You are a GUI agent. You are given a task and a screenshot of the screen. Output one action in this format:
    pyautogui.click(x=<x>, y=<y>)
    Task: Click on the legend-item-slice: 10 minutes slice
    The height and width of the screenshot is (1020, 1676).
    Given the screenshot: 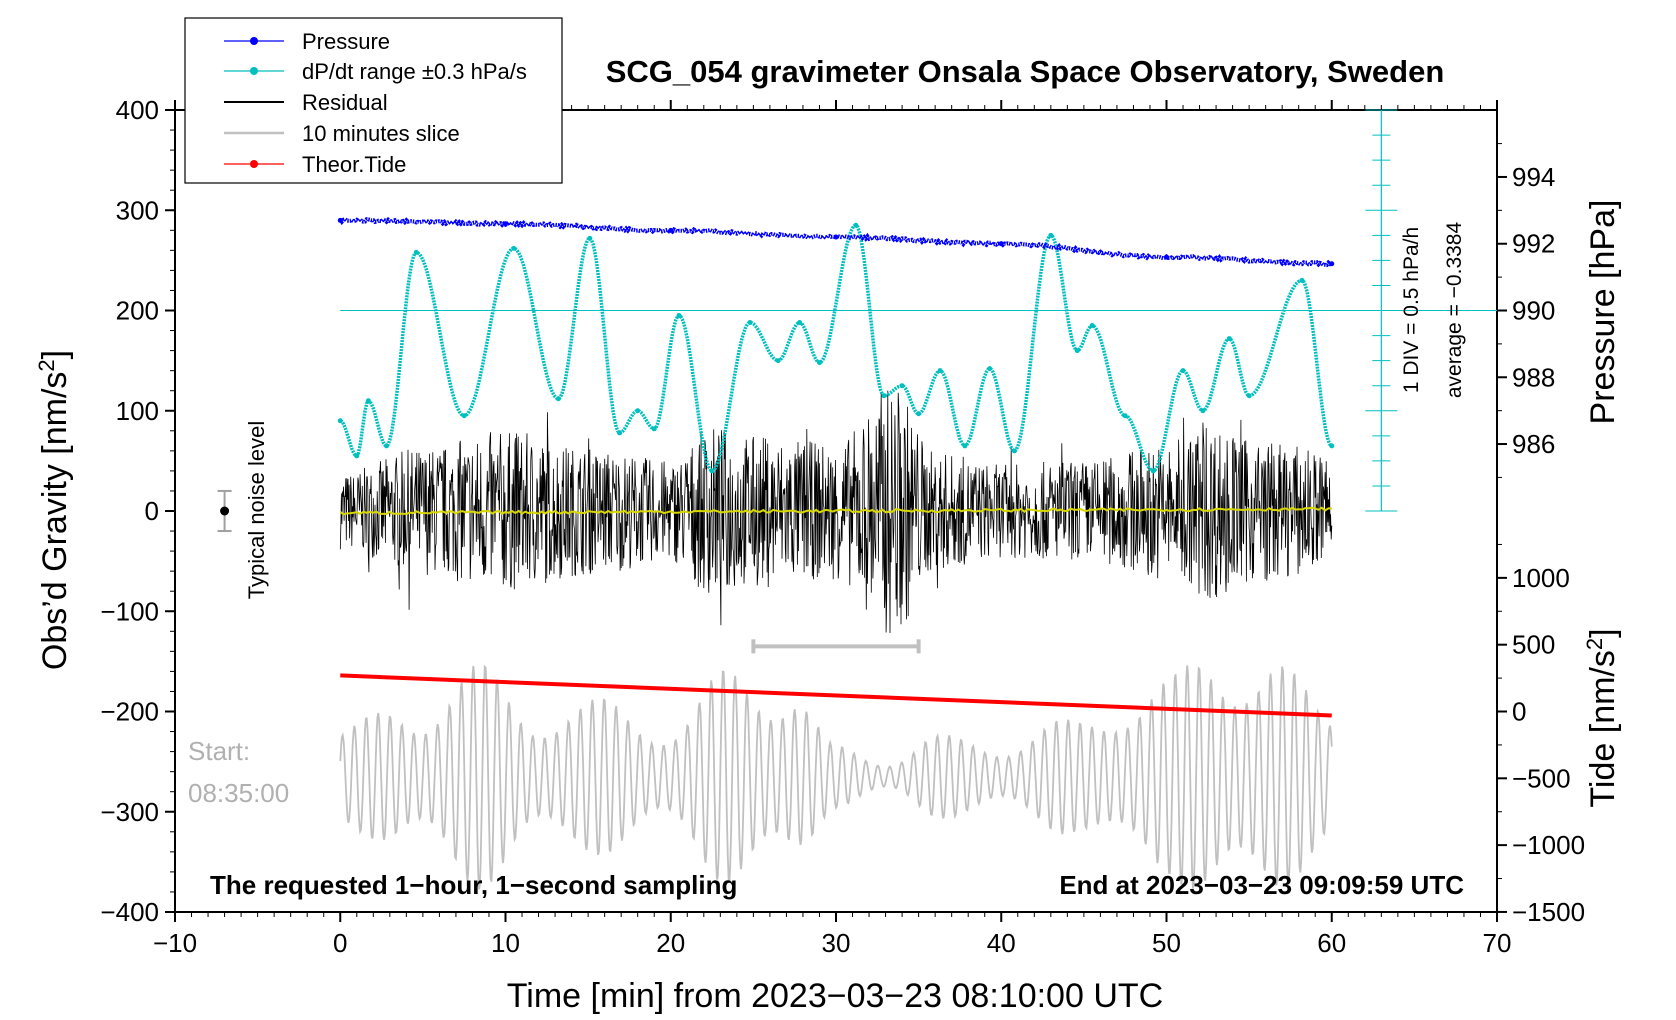 What is the action you would take?
    pyautogui.click(x=342, y=133)
    